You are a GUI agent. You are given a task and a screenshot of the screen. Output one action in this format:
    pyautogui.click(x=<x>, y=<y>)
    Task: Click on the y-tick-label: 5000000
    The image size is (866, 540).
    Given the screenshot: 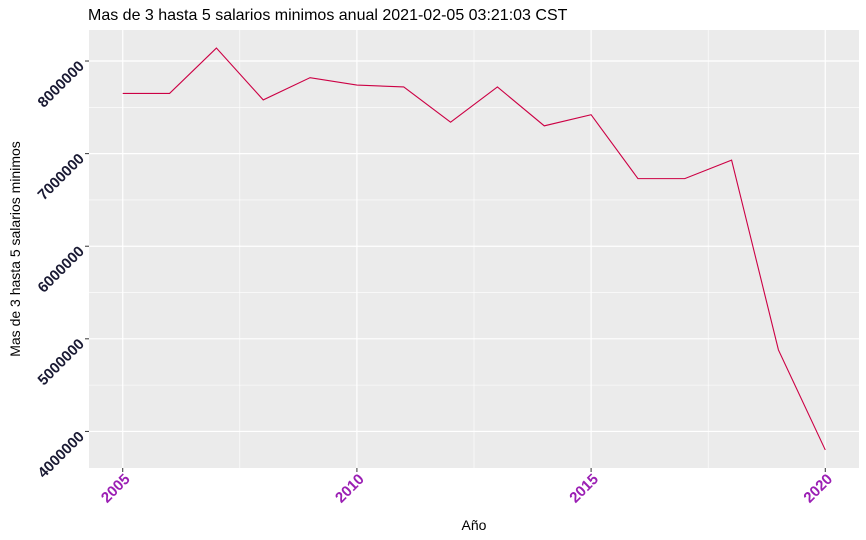 What is the action you would take?
    pyautogui.click(x=61, y=362)
    